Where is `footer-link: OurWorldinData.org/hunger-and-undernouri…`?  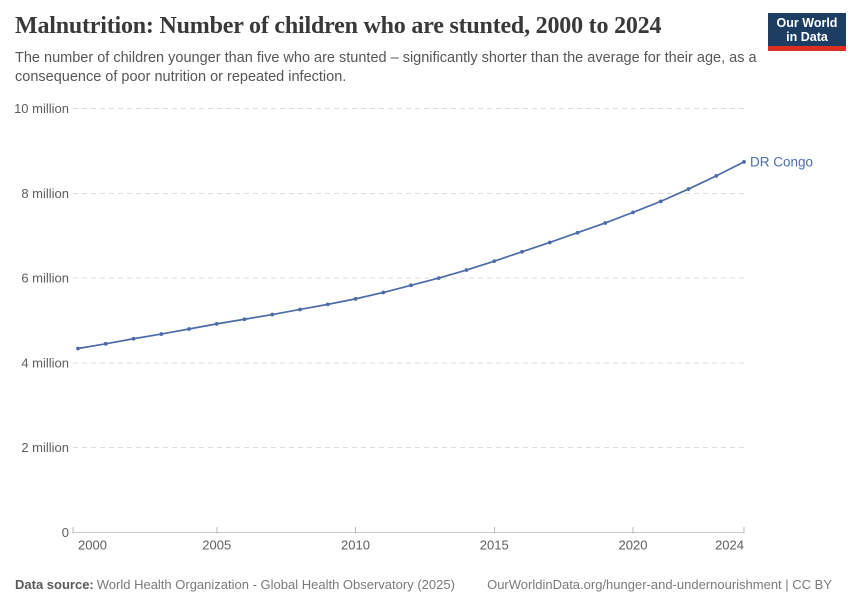 footer-link: OurWorldinData.org/hunger-and-undernouri… is located at coordinates (659, 584).